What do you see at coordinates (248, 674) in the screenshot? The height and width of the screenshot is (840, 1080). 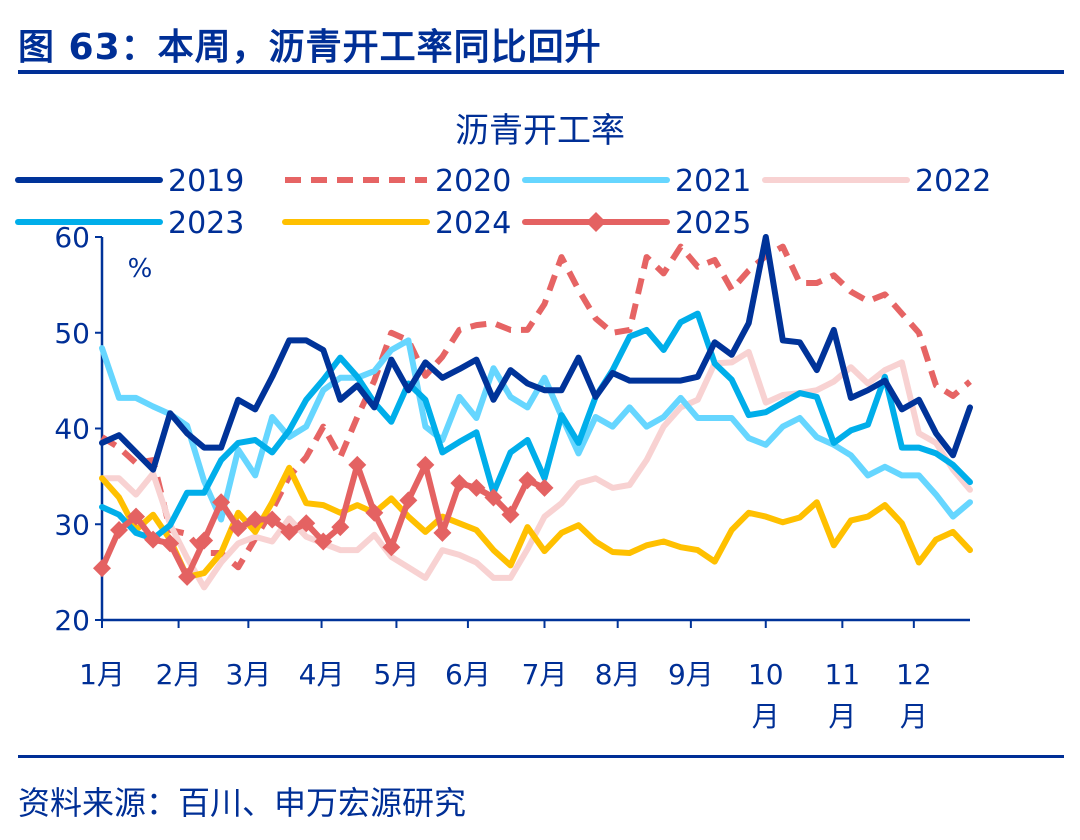 I see `x-tick-label: 3月` at bounding box center [248, 674].